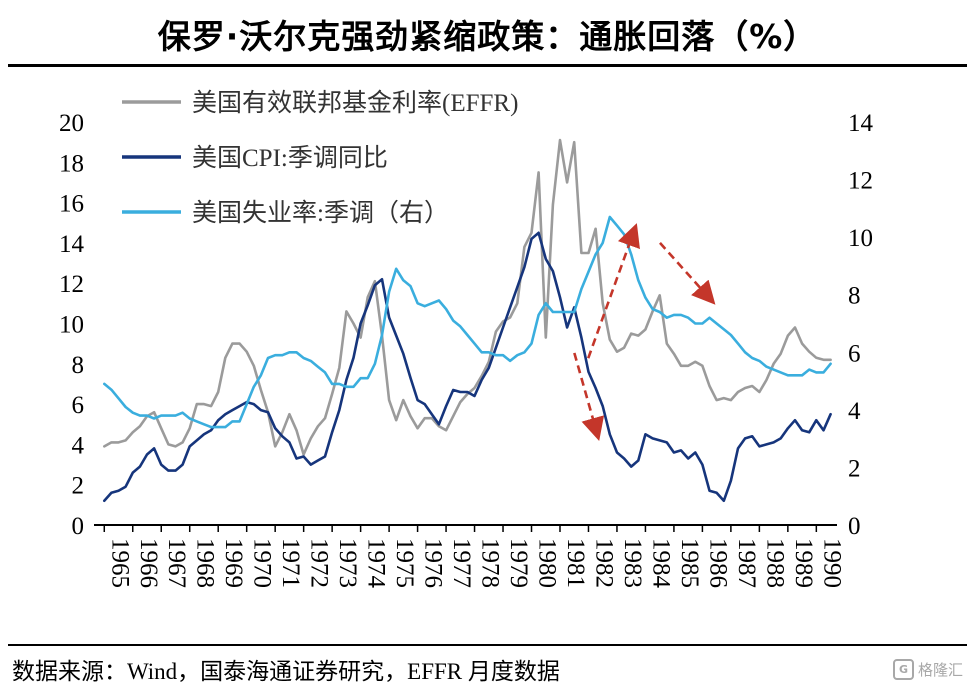  I want to click on x-tick-label: 1985, so click(689, 563).